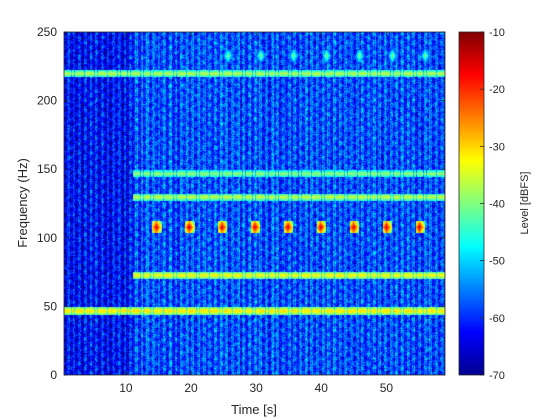 This screenshot has width=560, height=420. I want to click on colorbar-tick-label: -10, so click(497, 33).